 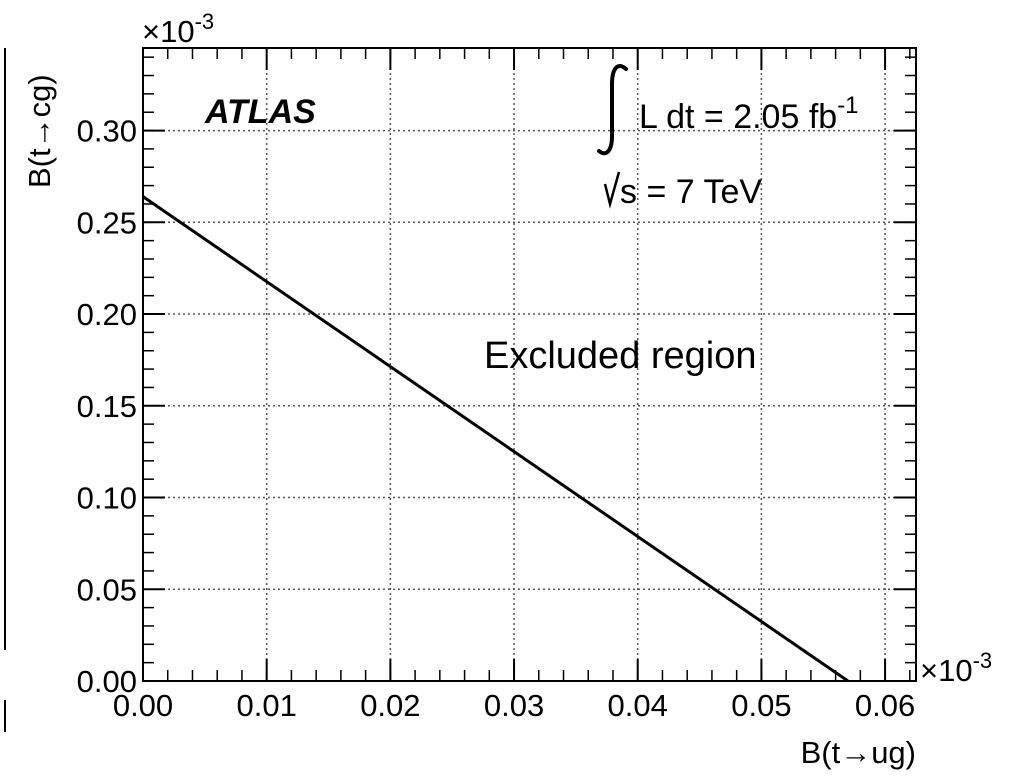 What do you see at coordinates (107, 131) in the screenshot?
I see `y-tick-label: 0.30` at bounding box center [107, 131].